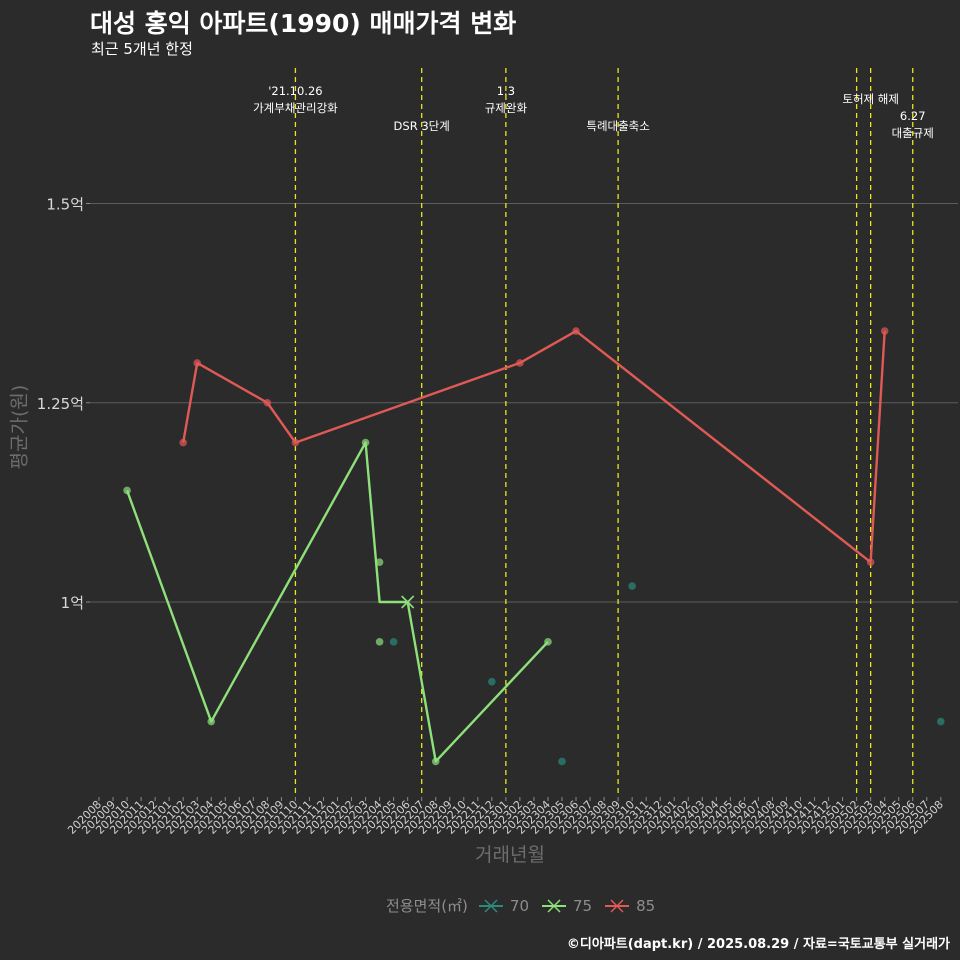 The image size is (960, 960). Describe the element at coordinates (617, 126) in the screenshot. I see `event-annotation: 특례대출축소` at that location.